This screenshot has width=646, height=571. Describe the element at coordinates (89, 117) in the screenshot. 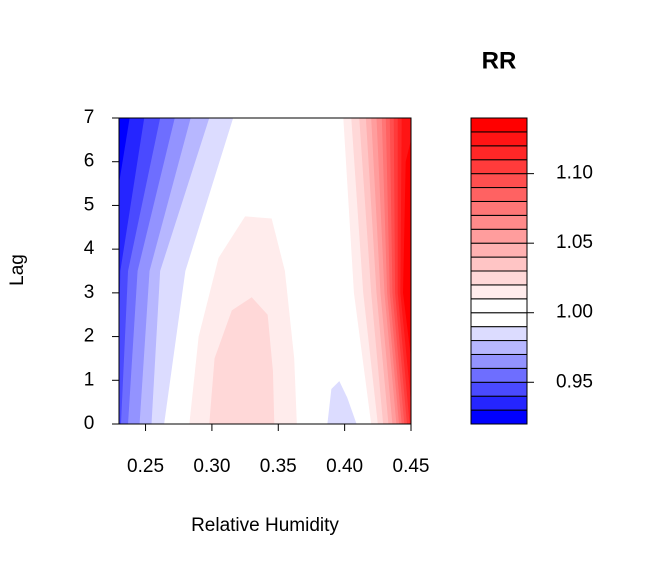

I see `y-tick-label: 7` at that location.